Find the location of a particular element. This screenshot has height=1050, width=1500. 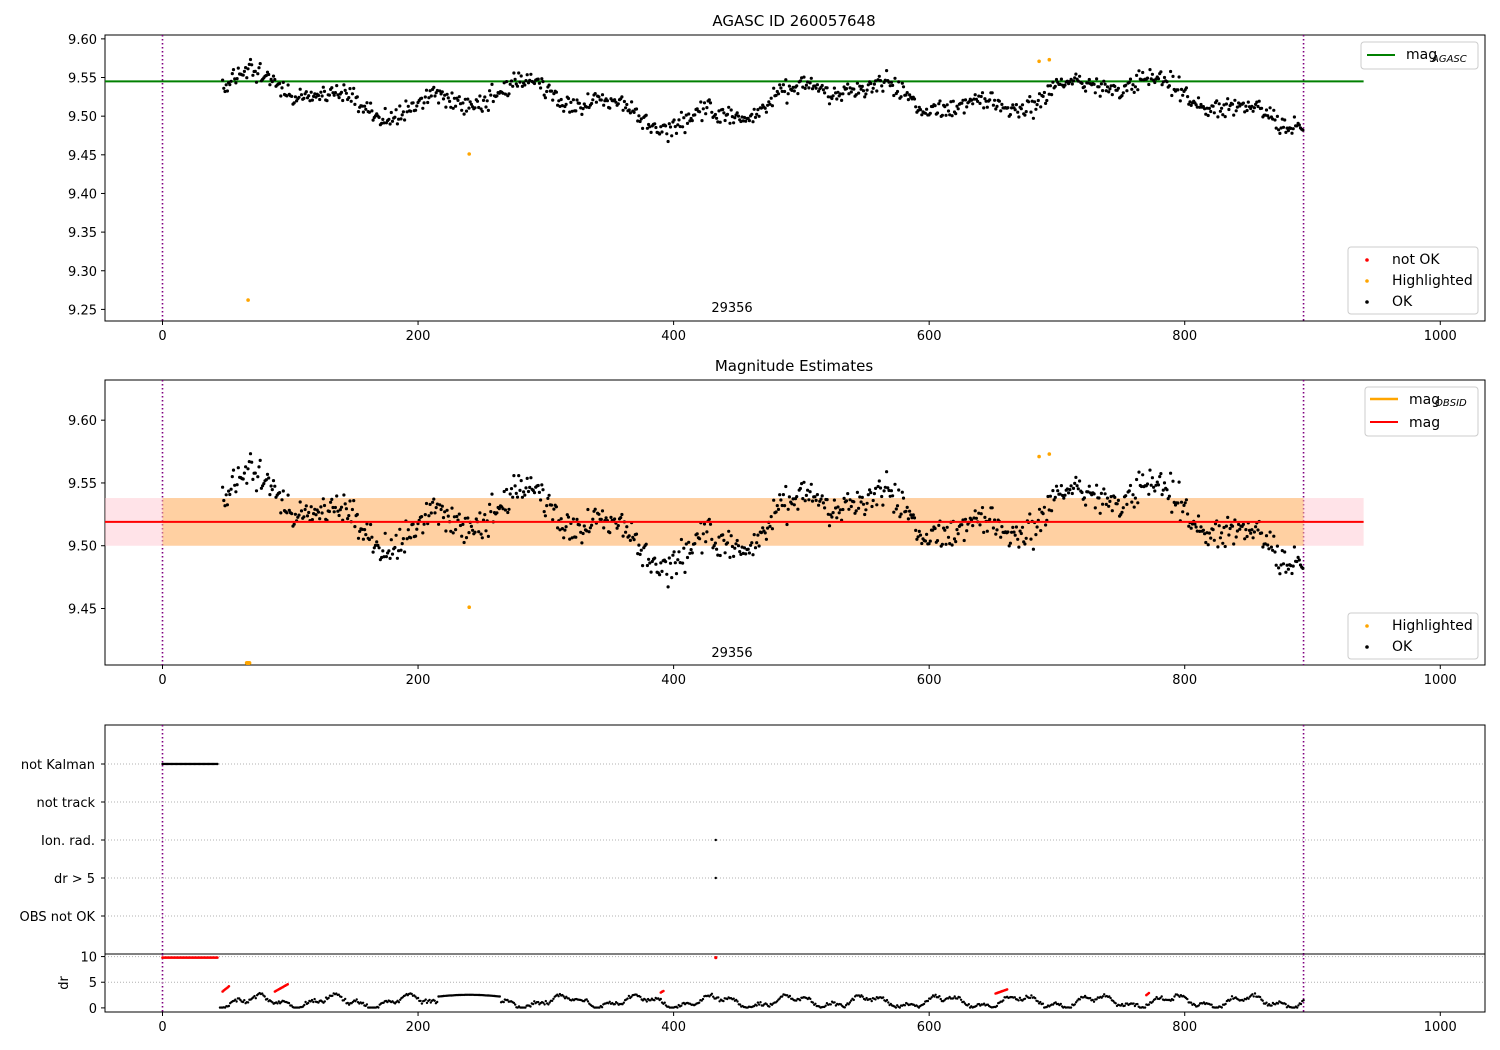

legend-label: mag is located at coordinates (1424, 400).